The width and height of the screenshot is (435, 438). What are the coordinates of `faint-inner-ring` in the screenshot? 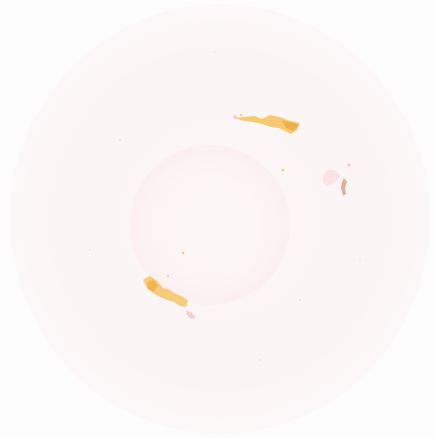 It's located at (210, 225).